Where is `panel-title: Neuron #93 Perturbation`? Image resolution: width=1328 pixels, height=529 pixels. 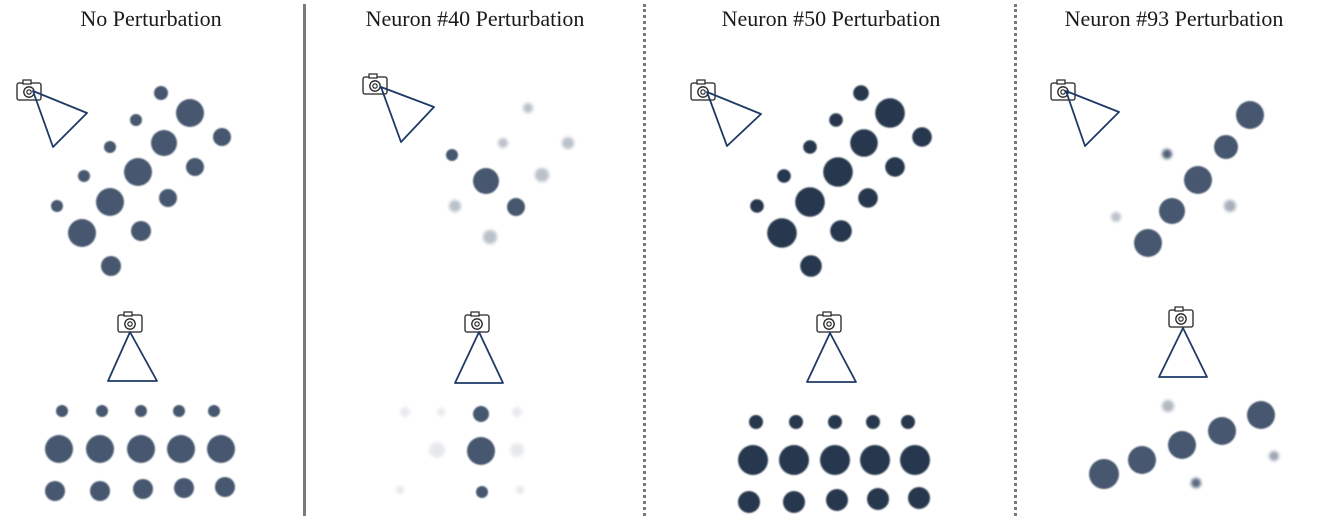 panel-title: Neuron #93 Perturbation is located at coordinates (1174, 18).